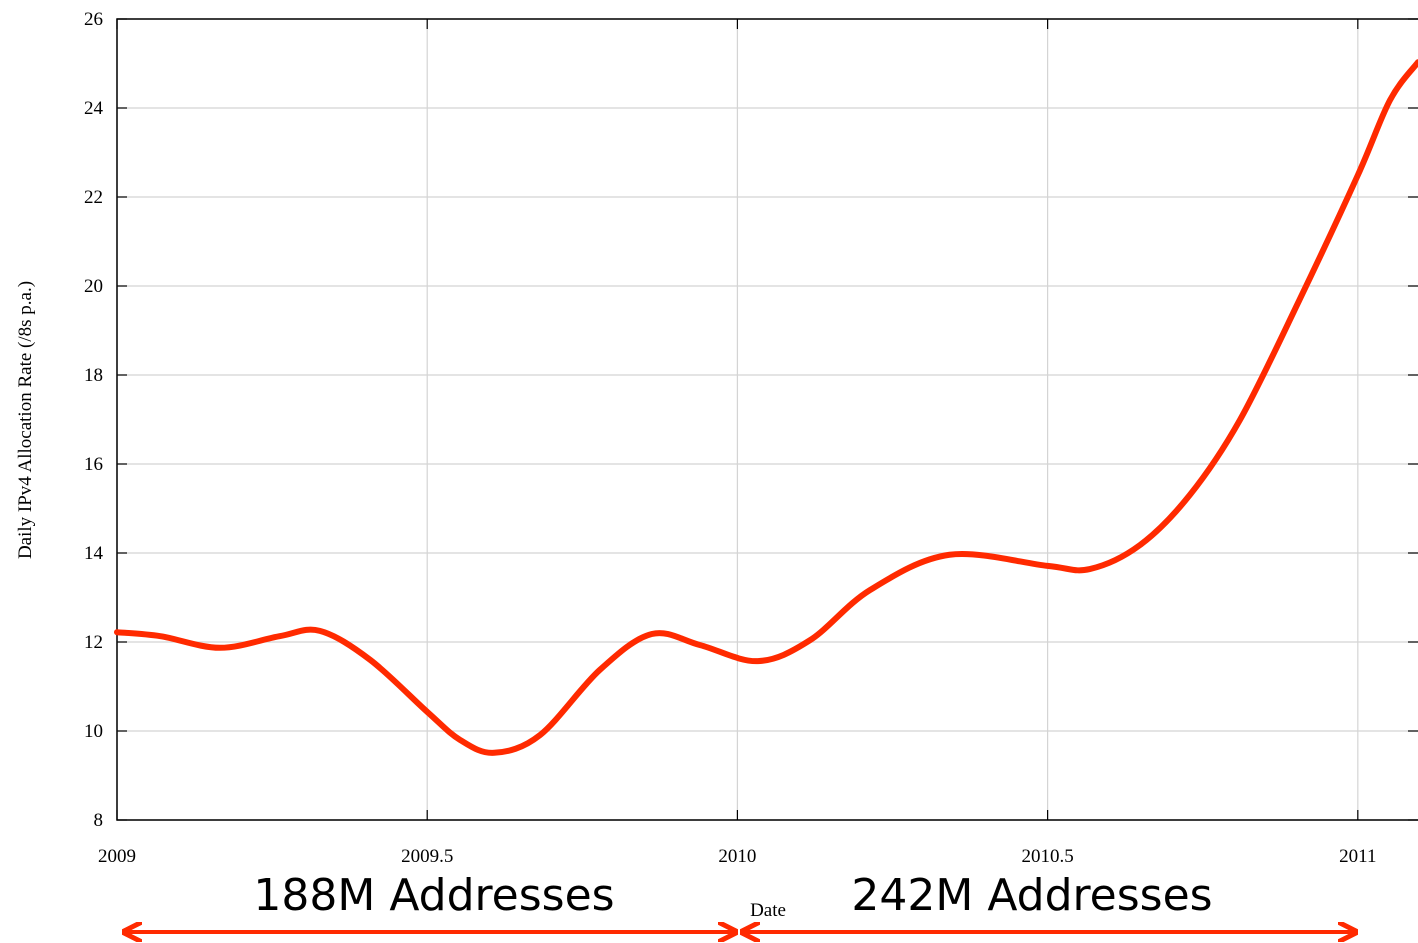 The width and height of the screenshot is (1418, 943). What do you see at coordinates (93, 197) in the screenshot?
I see `y-tick-label: 22` at bounding box center [93, 197].